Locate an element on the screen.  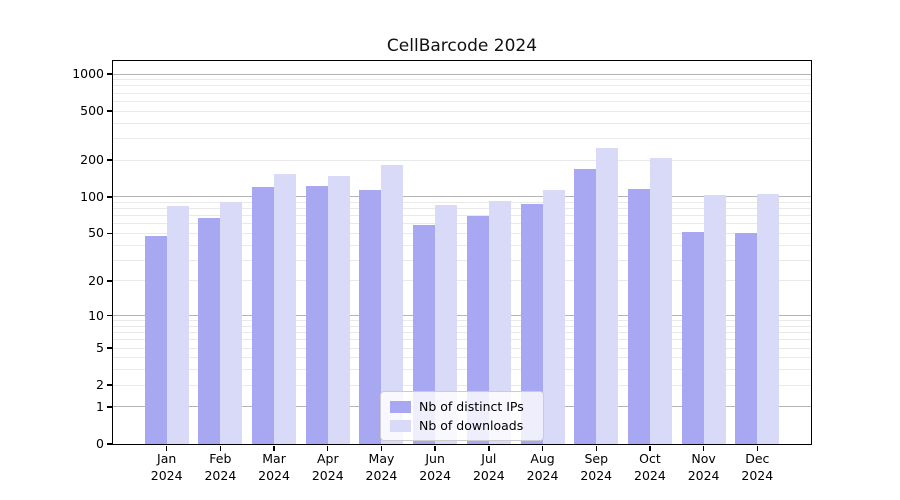
bar-ips-mar is located at coordinates (263, 315).